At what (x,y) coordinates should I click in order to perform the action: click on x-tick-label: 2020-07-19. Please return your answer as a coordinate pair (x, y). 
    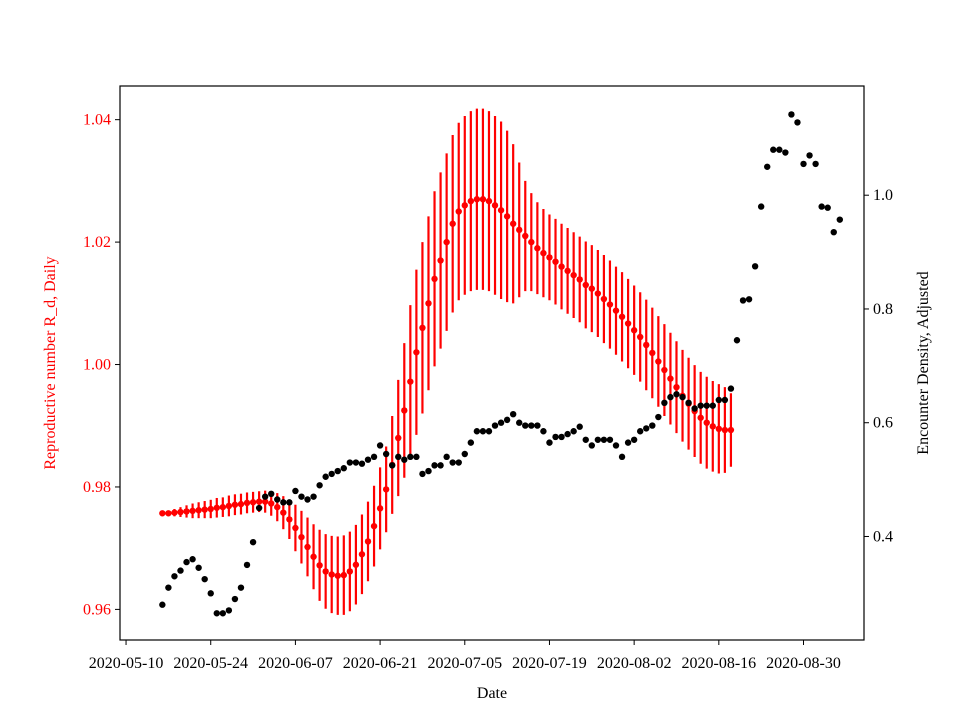
    Looking at the image, I should click on (549, 663).